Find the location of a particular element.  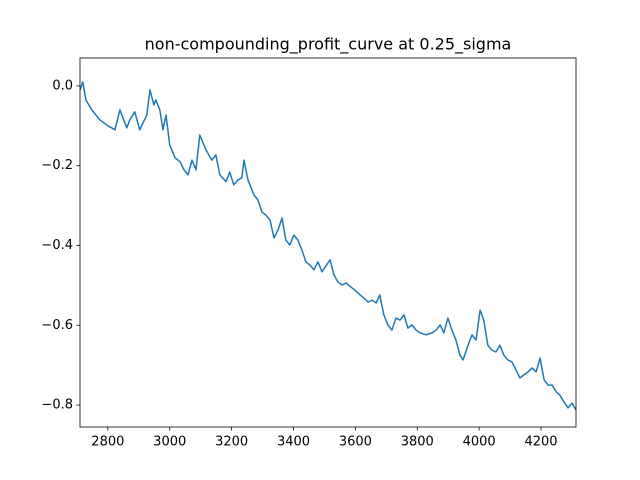

x-tick-label: 3400 is located at coordinates (293, 442).